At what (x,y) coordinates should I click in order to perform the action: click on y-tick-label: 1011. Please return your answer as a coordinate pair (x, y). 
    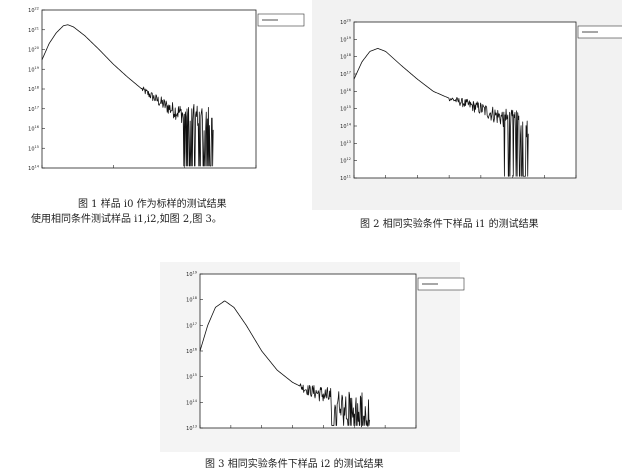
    Looking at the image, I should click on (345, 179).